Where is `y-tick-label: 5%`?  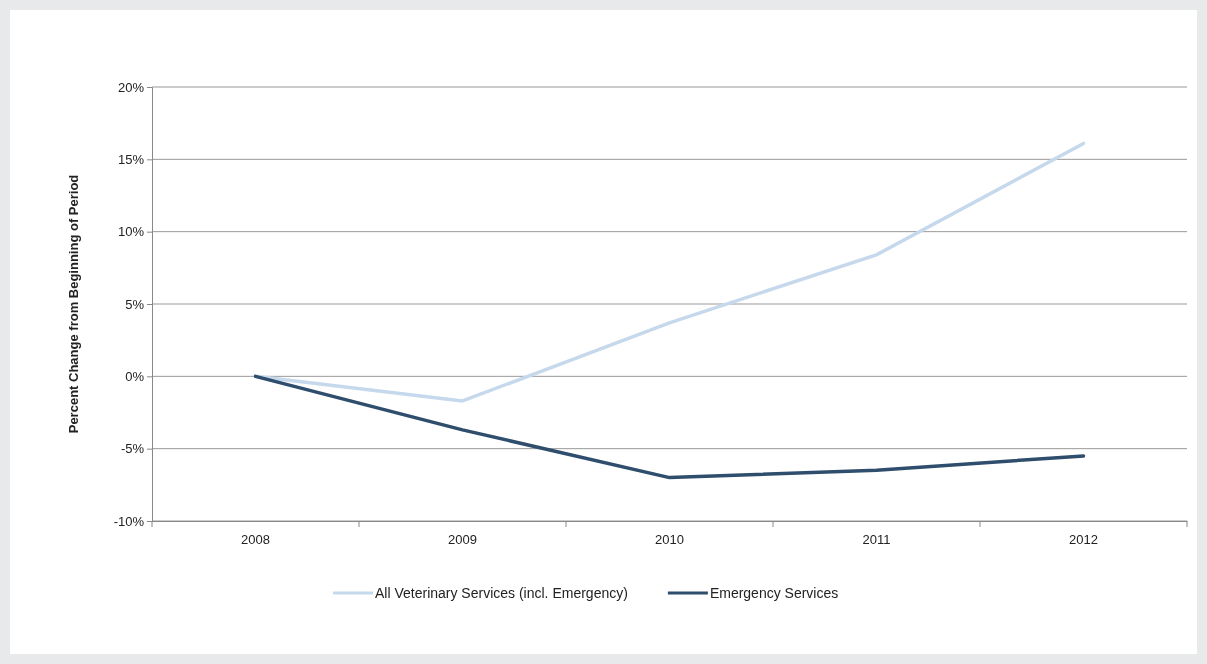 y-tick-label: 5% is located at coordinates (135, 304).